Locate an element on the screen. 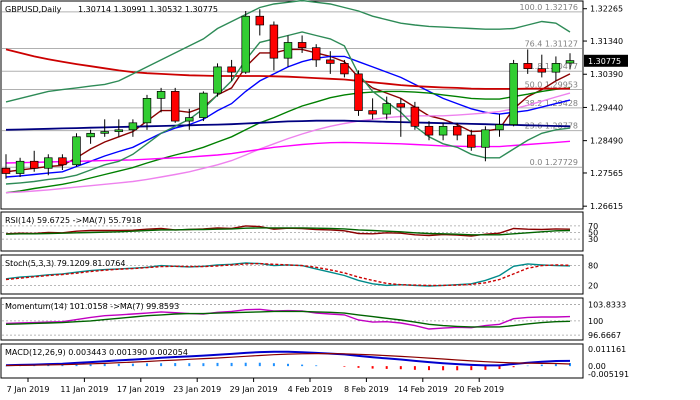 Image resolution: width=700 pixels, height=400 pixels. macd-main-line is located at coordinates (288, 358).